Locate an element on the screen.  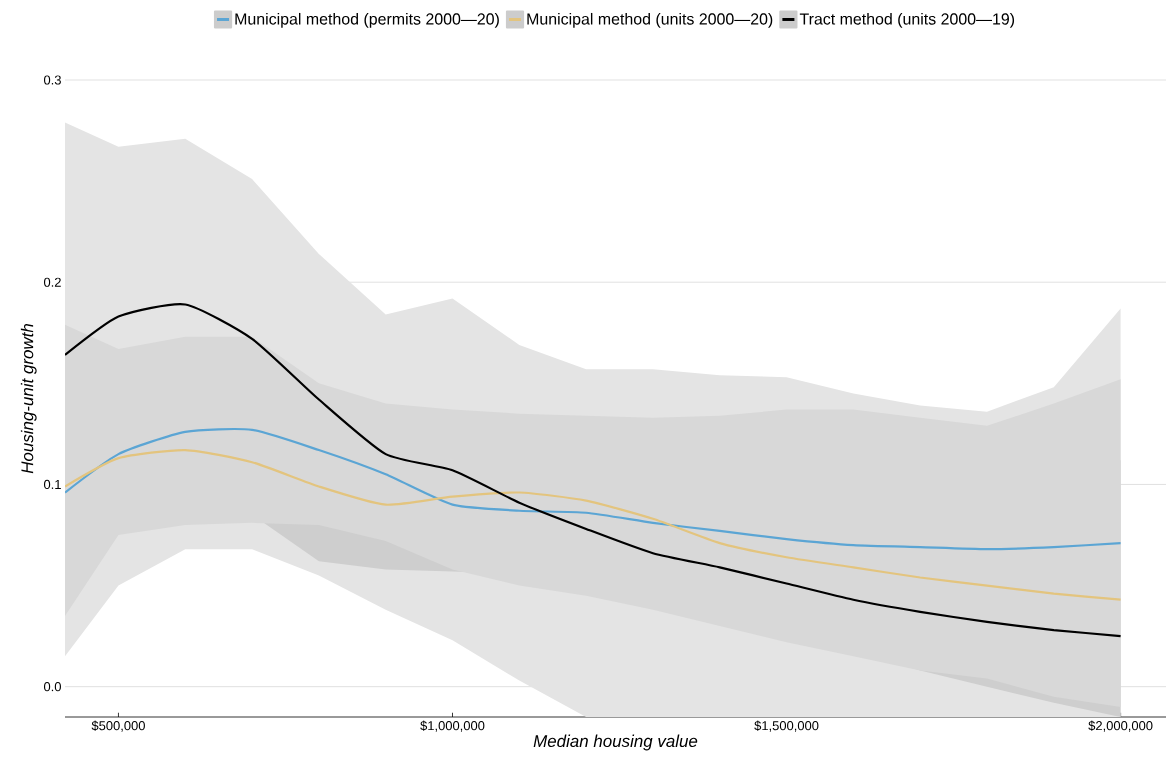
legend-label: Municipal method (units 2000—20) is located at coordinates (650, 20).